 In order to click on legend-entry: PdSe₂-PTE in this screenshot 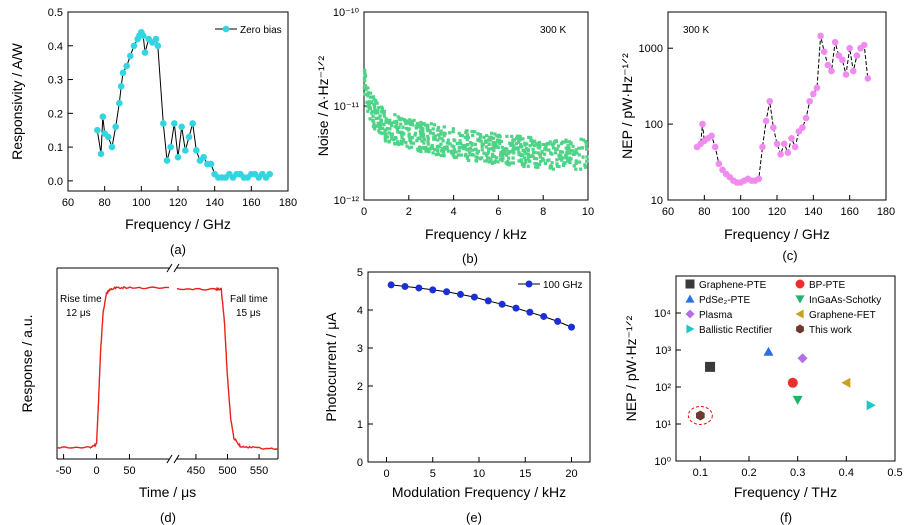, I will do `click(724, 300)`.